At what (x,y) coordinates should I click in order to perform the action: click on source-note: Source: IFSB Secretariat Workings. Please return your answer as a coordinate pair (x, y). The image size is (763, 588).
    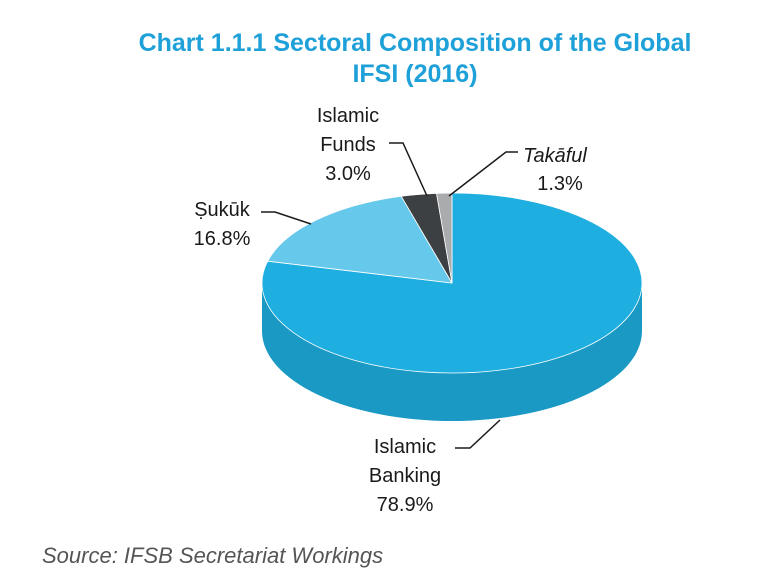
    Looking at the image, I should click on (213, 555).